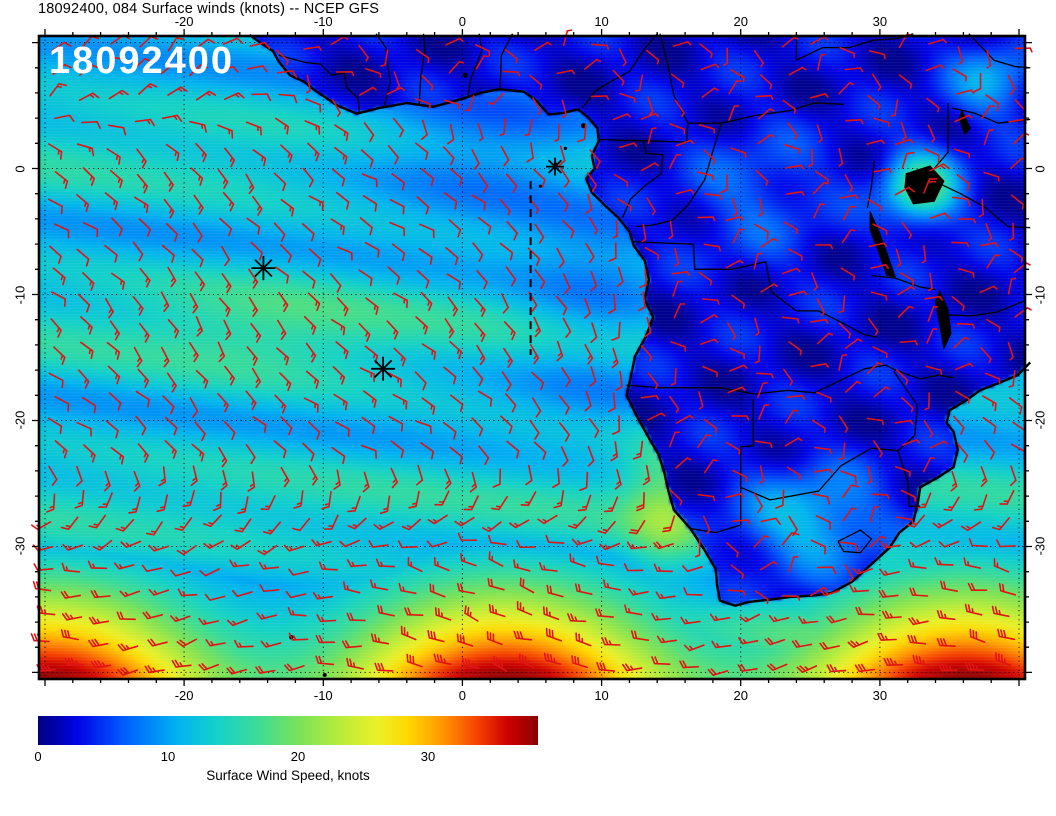 Image resolution: width=1056 pixels, height=816 pixels. I want to click on colorbar-tick-label: 10, so click(168, 756).